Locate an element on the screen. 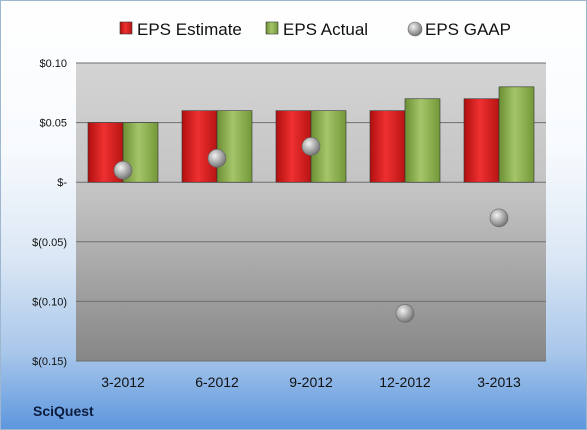 Image resolution: width=587 pixels, height=430 pixels. legend-label: EPS Actual is located at coordinates (325, 29).